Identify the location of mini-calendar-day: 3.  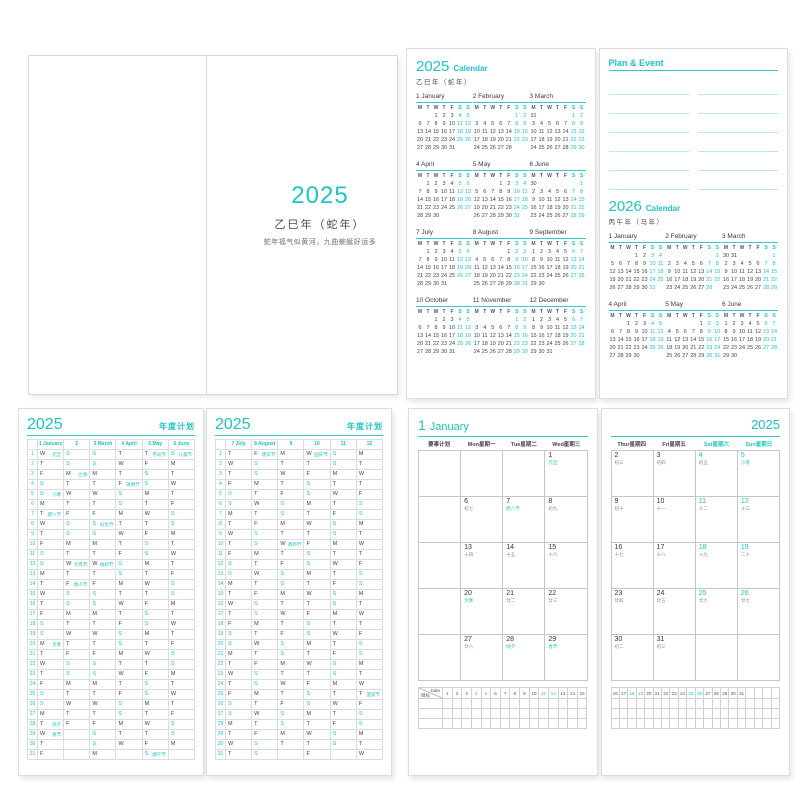
(452, 320).